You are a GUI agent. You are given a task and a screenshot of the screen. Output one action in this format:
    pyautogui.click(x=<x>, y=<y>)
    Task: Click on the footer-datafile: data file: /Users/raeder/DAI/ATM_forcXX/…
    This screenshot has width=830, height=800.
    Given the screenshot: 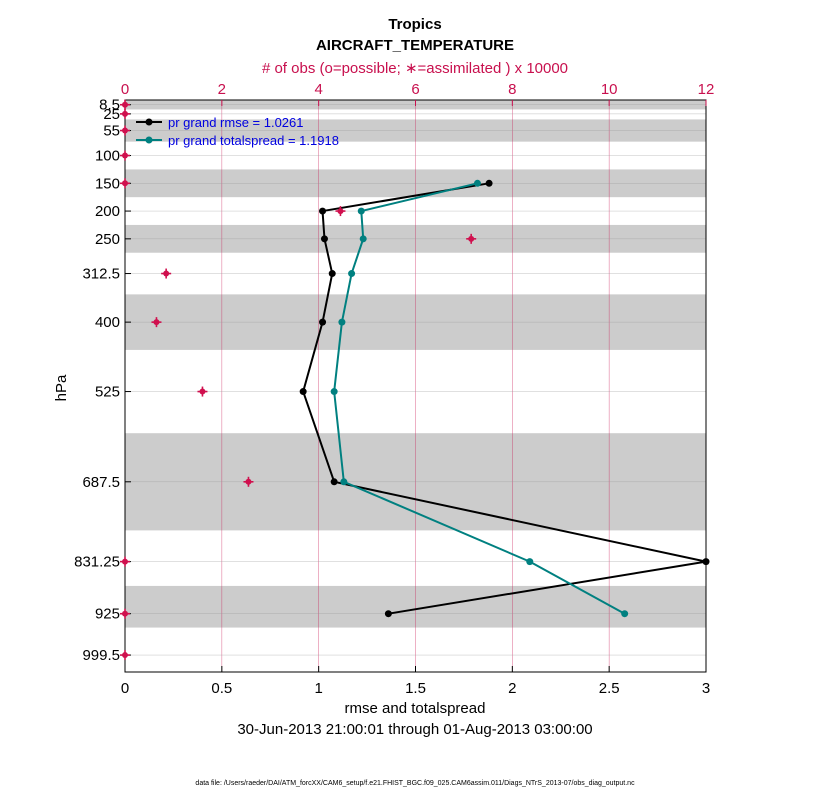 What is the action you would take?
    pyautogui.click(x=415, y=783)
    